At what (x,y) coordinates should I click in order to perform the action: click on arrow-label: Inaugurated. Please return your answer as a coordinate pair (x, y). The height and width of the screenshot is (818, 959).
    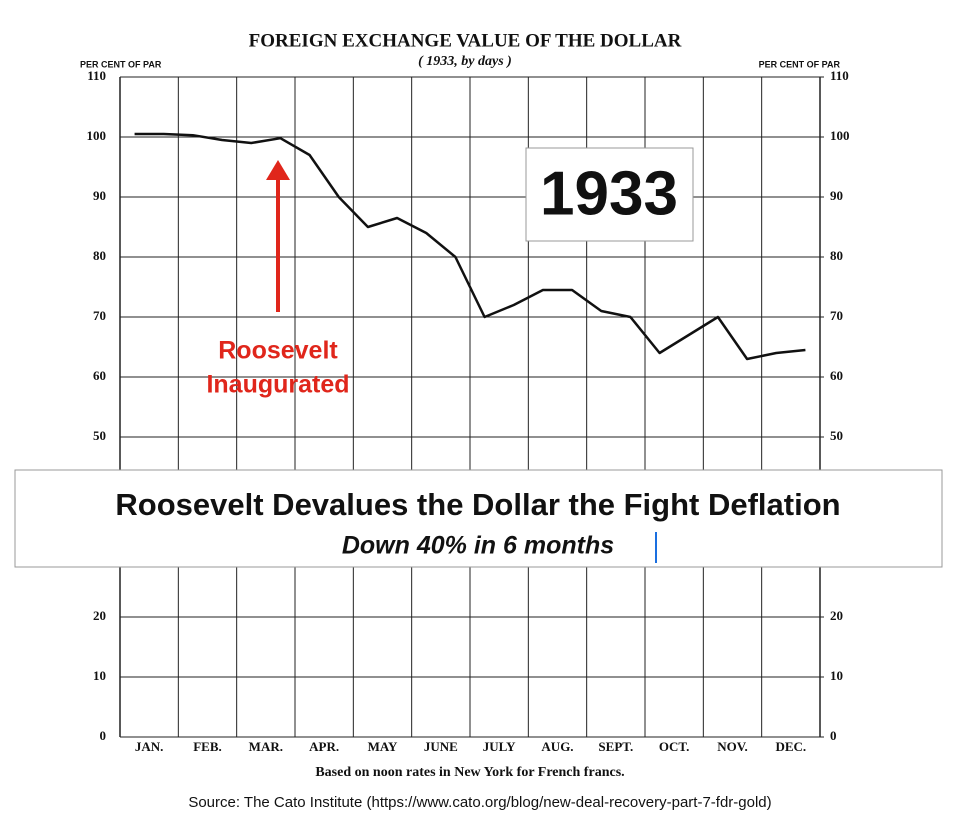
    Looking at the image, I should click on (277, 385).